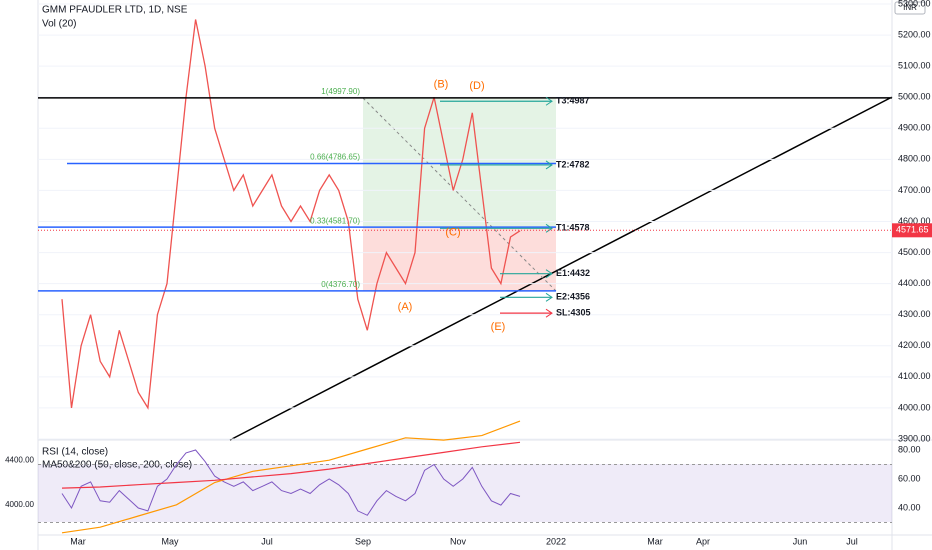 This screenshot has height=550, width=932. I want to click on currency: INR, so click(910, 7).